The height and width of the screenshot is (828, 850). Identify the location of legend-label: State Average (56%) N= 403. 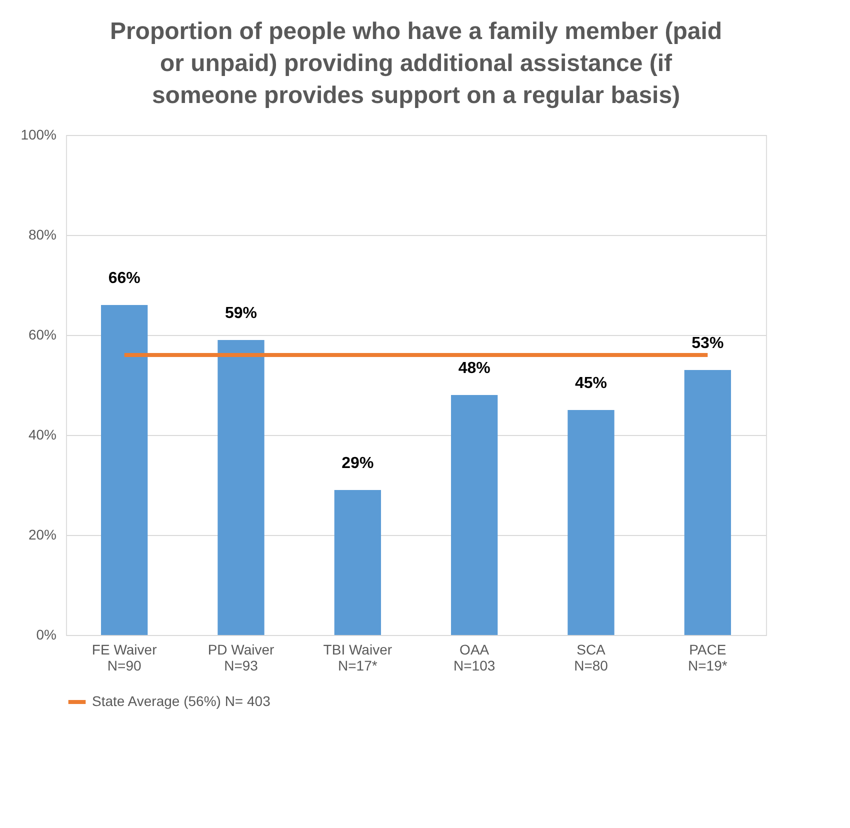
(181, 701).